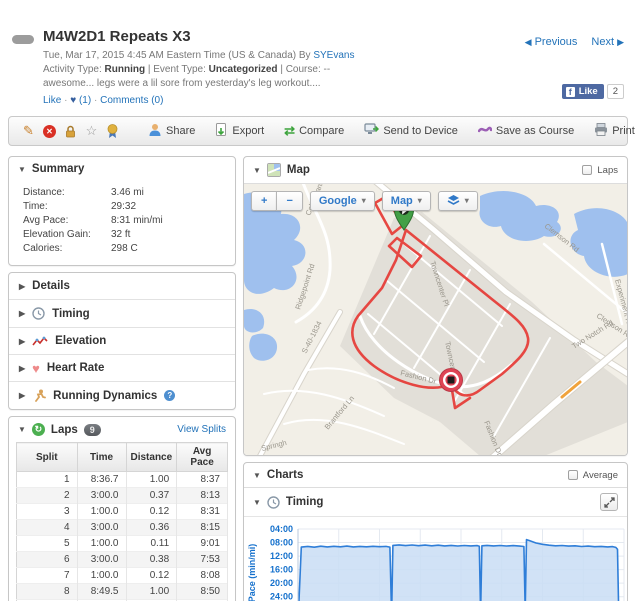 This screenshot has height=601, width=636. Describe the element at coordinates (485, 131) in the screenshot. I see `save-as-course-icon` at that location.